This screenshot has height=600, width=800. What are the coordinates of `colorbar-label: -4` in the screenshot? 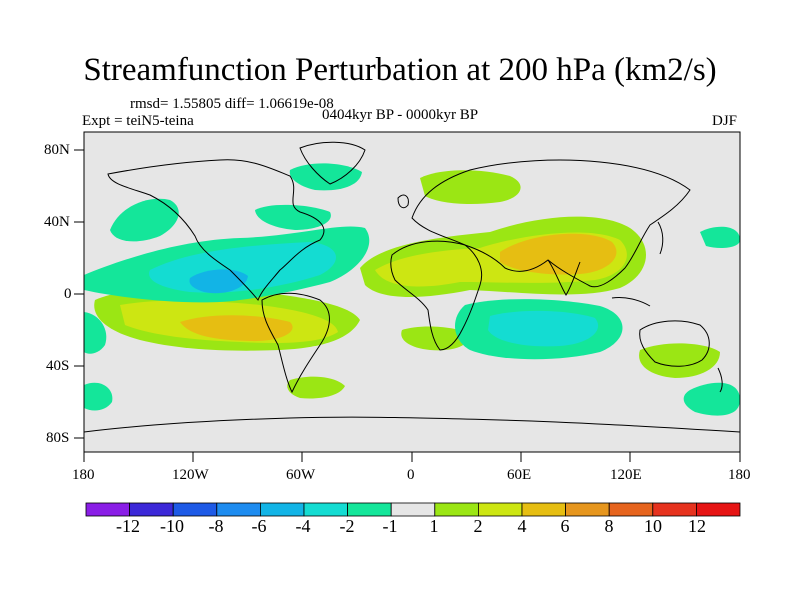 It's located at (303, 526).